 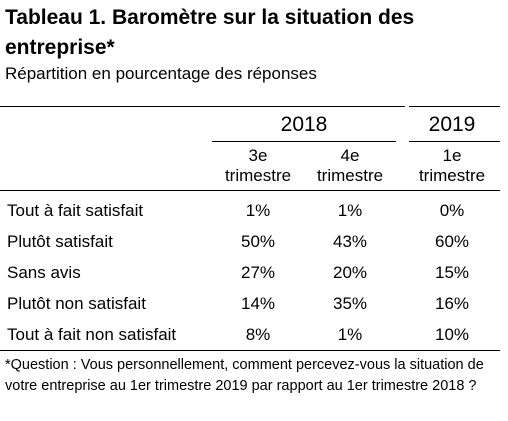 I want to click on table-cell: 60%, so click(x=452, y=241).